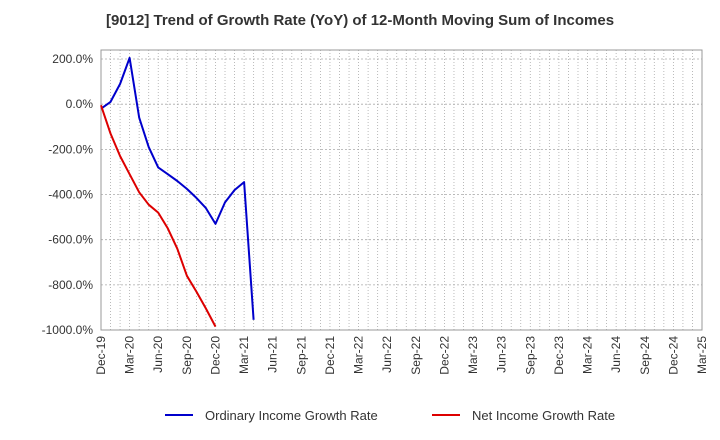 The width and height of the screenshot is (720, 440). Describe the element at coordinates (68, 330) in the screenshot. I see `y-tick-label: -1000.0%` at that location.